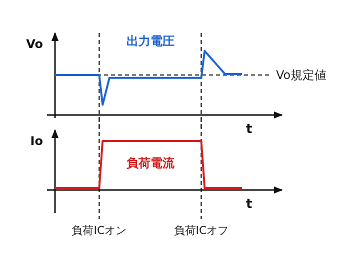 This screenshot has width=364, height=260. Describe the element at coordinates (301, 75) in the screenshot. I see `ref-line-label: Vo規定値` at that location.